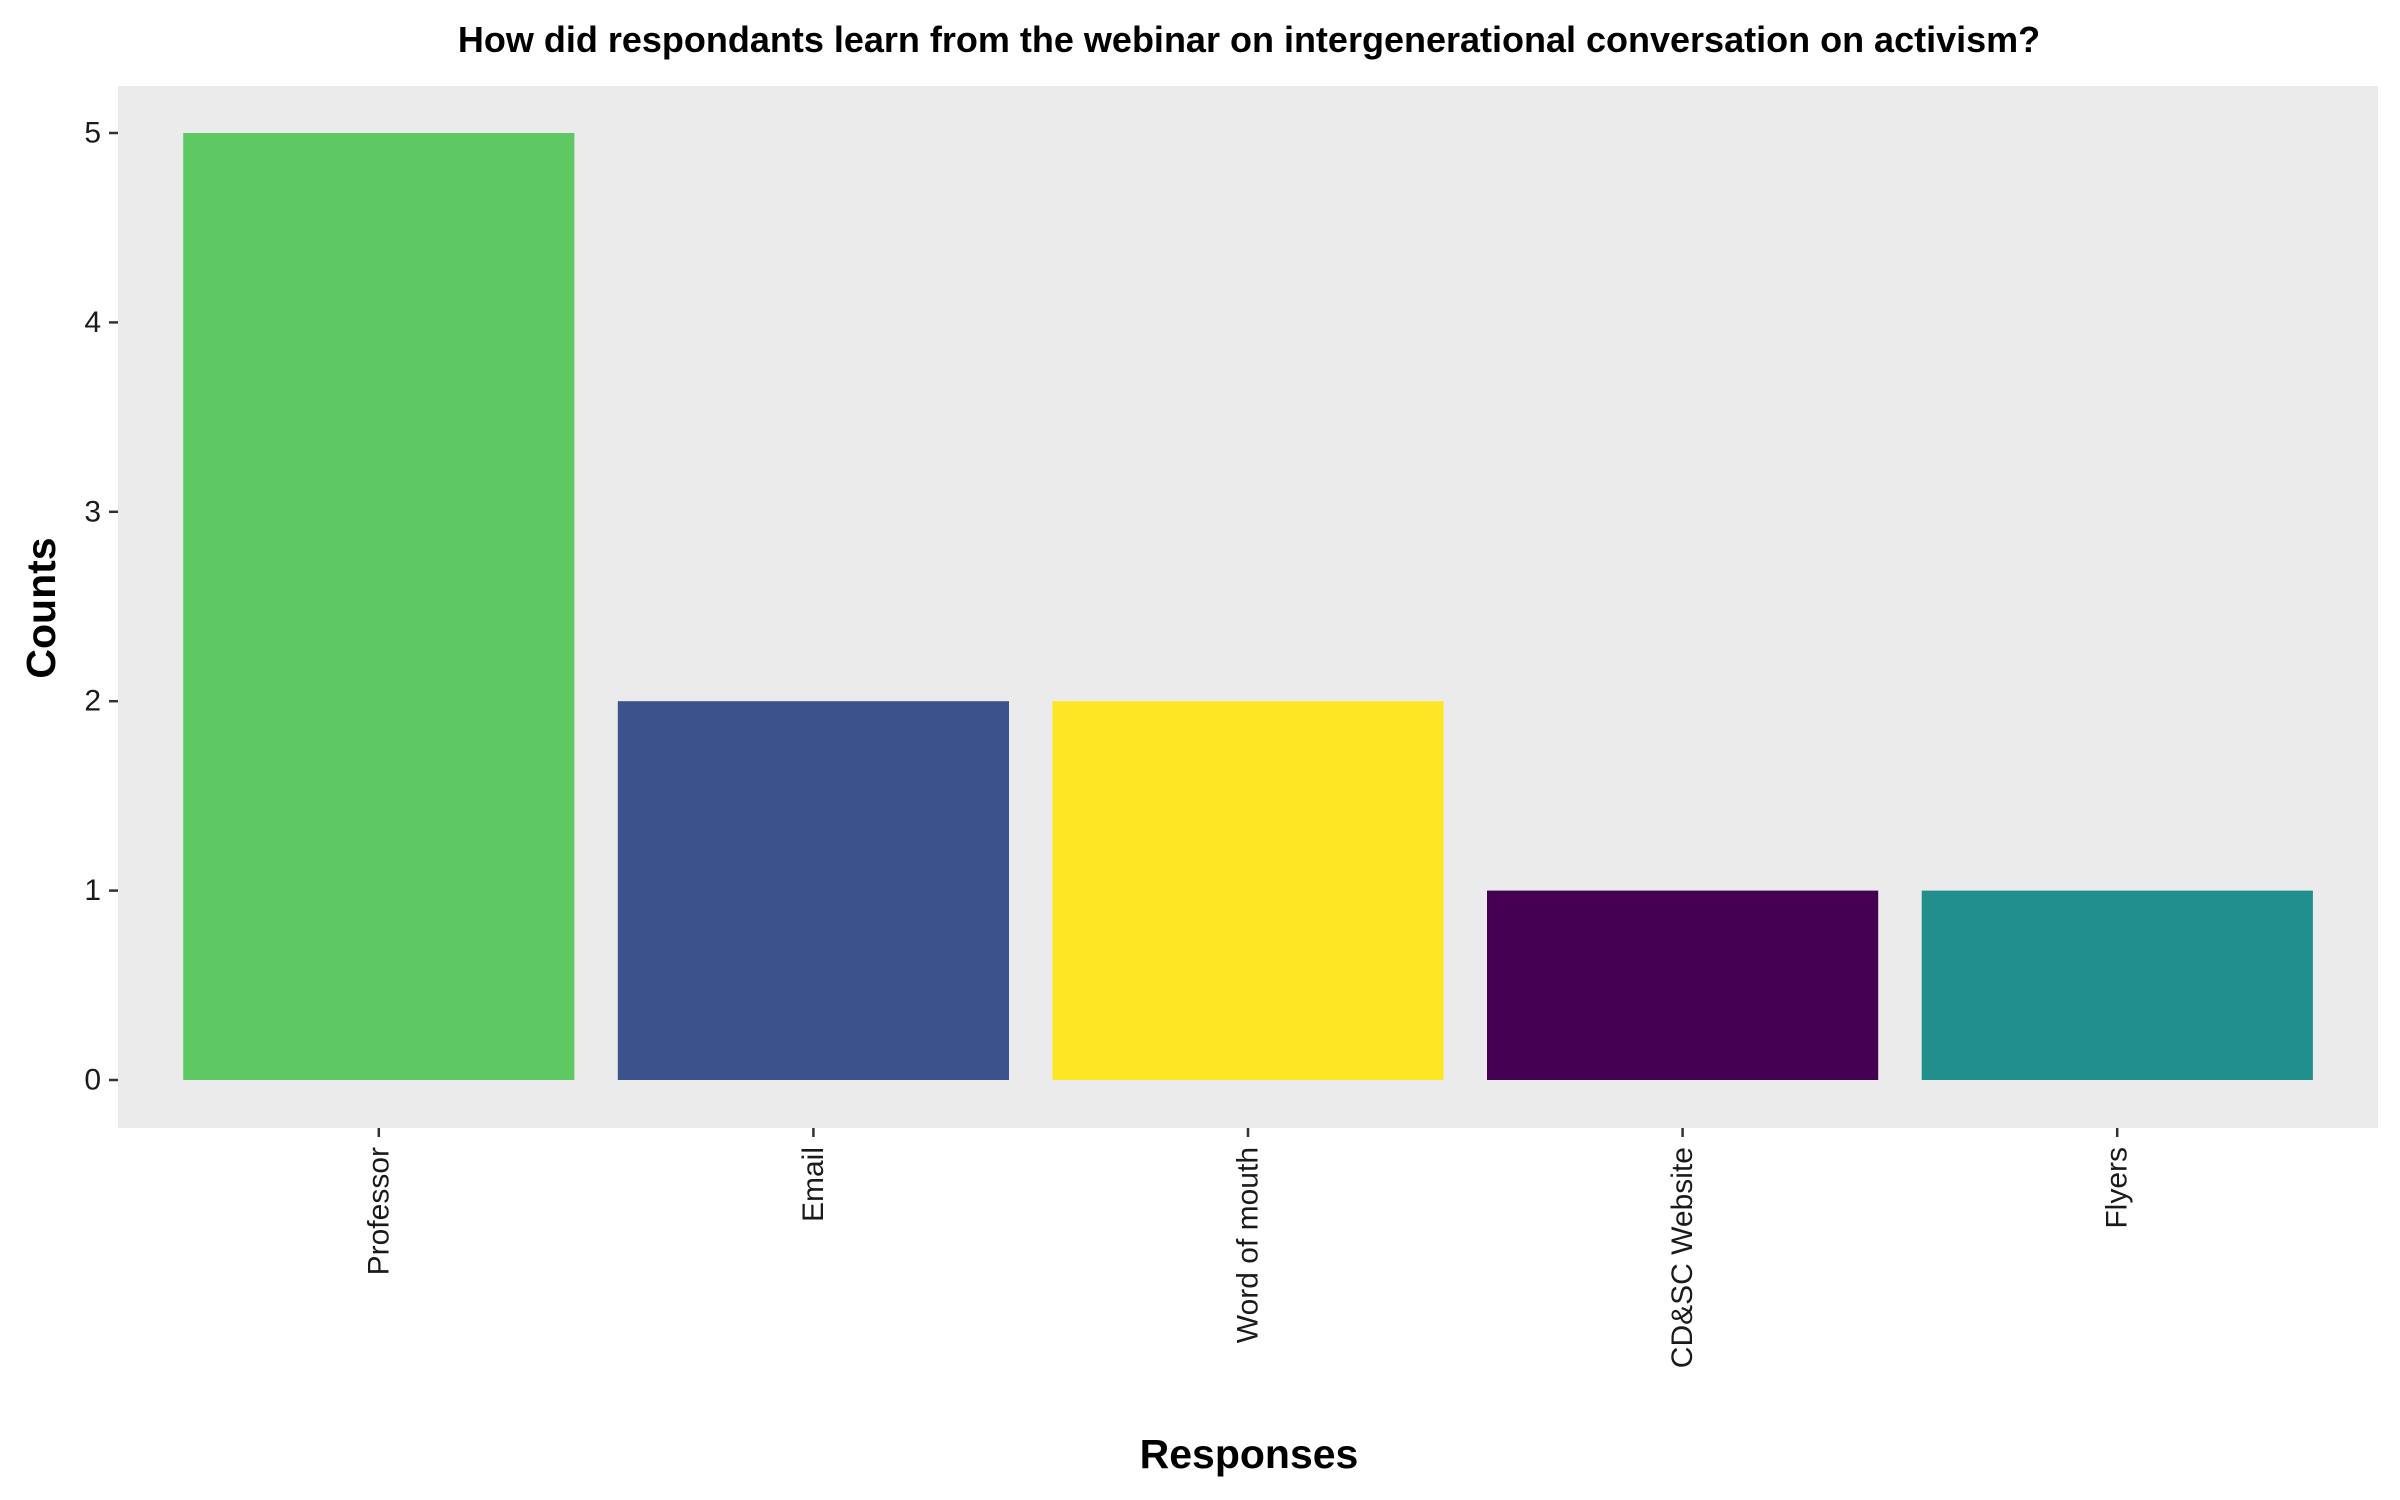 This screenshot has height=1500, width=2400. Describe the element at coordinates (1248, 1245) in the screenshot. I see `x-tick-label: Word of mouth` at that location.